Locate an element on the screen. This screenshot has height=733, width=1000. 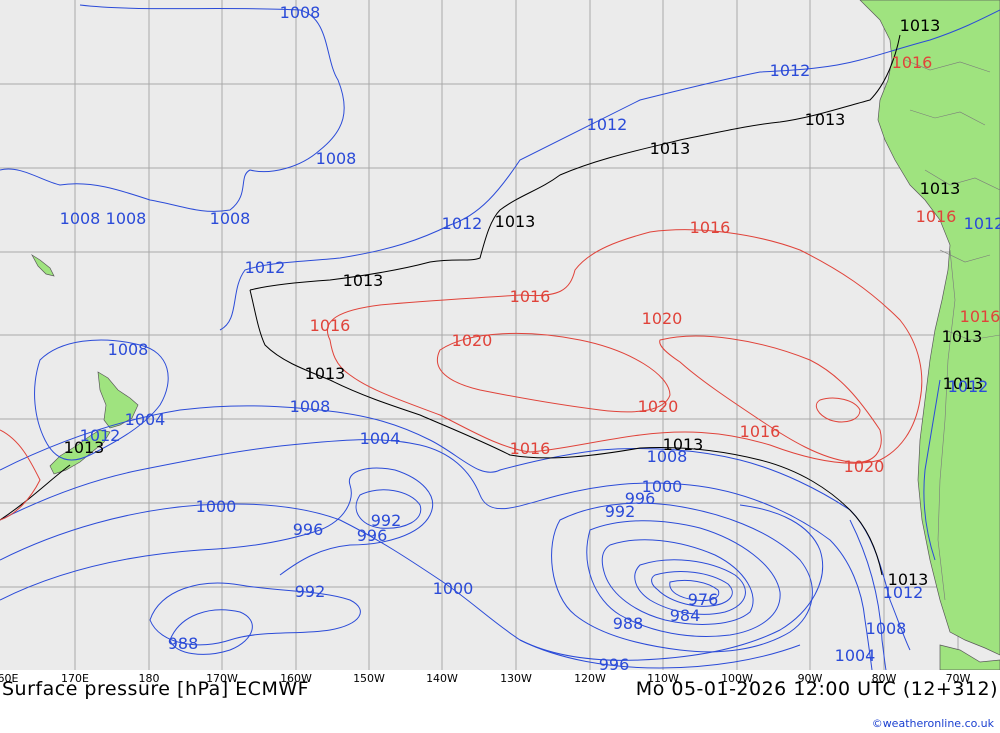
isobar-996-east is located at coordinates (682, 577).